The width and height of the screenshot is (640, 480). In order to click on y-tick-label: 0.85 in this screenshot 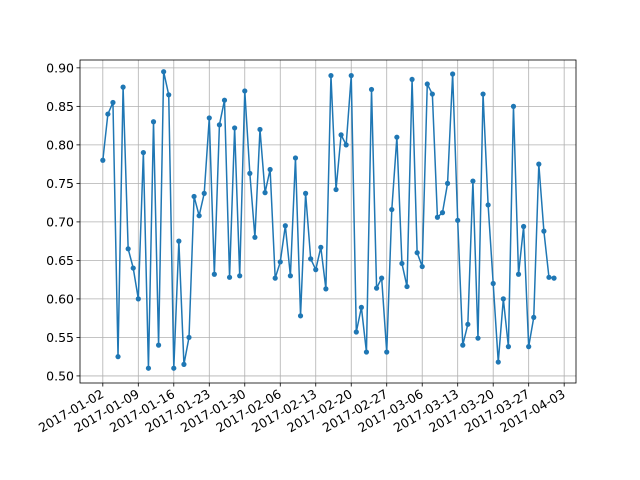, I will do `click(60, 106)`.